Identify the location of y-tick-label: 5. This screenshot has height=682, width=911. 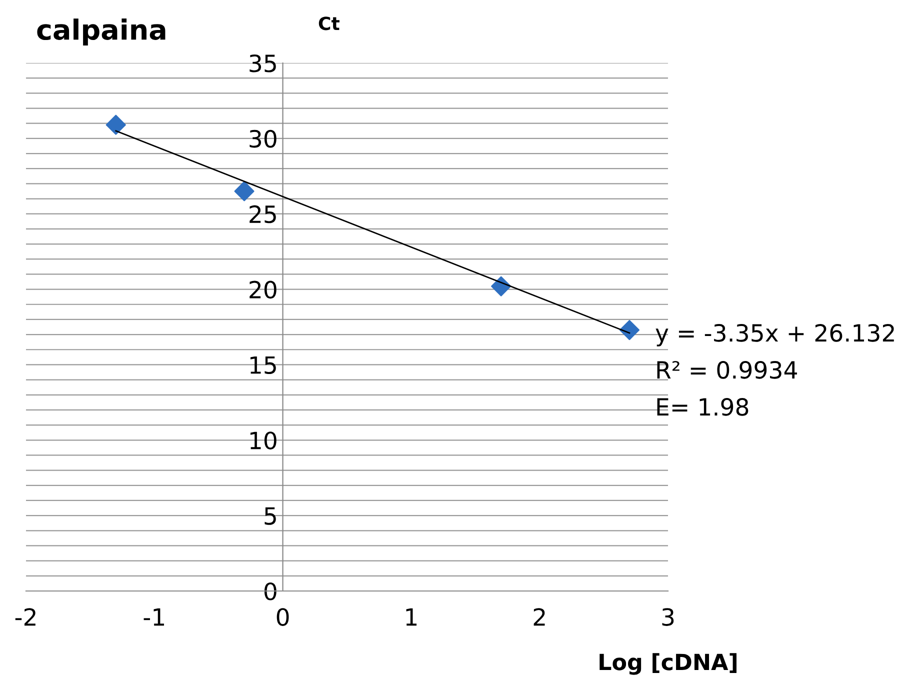
(270, 516).